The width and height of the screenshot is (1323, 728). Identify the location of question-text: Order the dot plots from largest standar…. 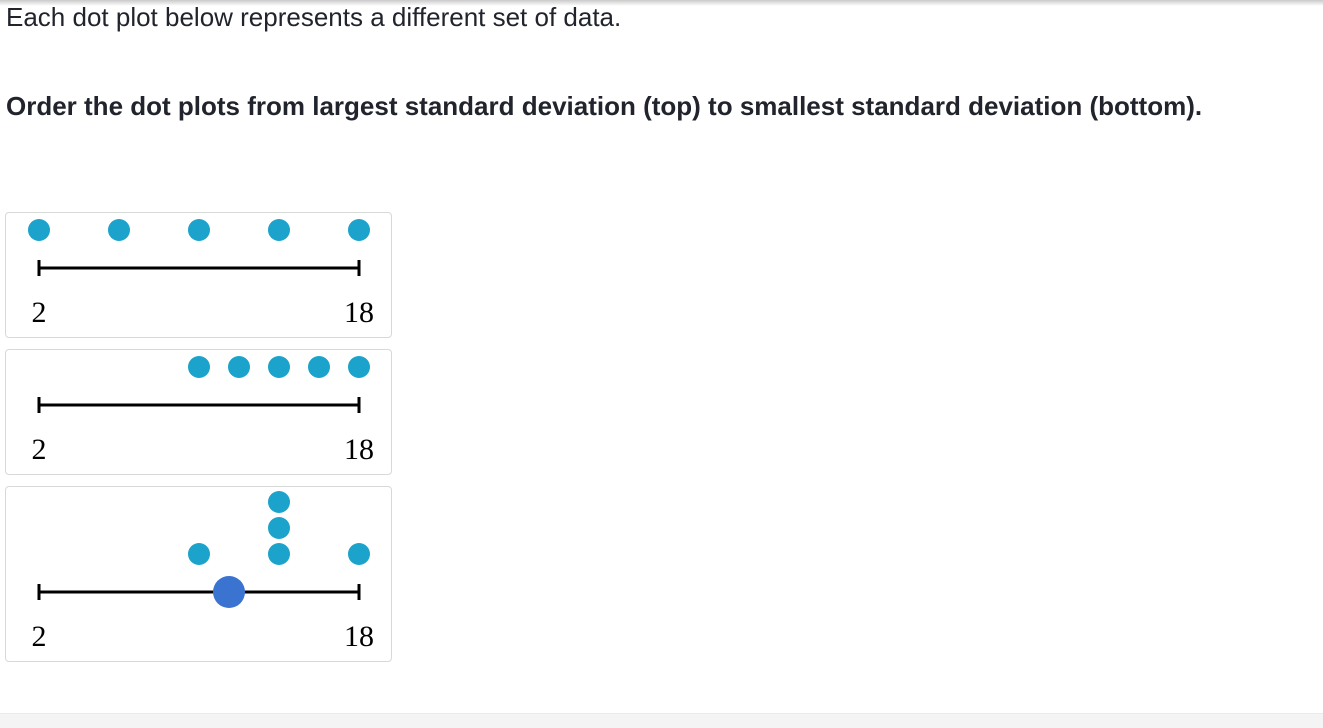
(604, 106).